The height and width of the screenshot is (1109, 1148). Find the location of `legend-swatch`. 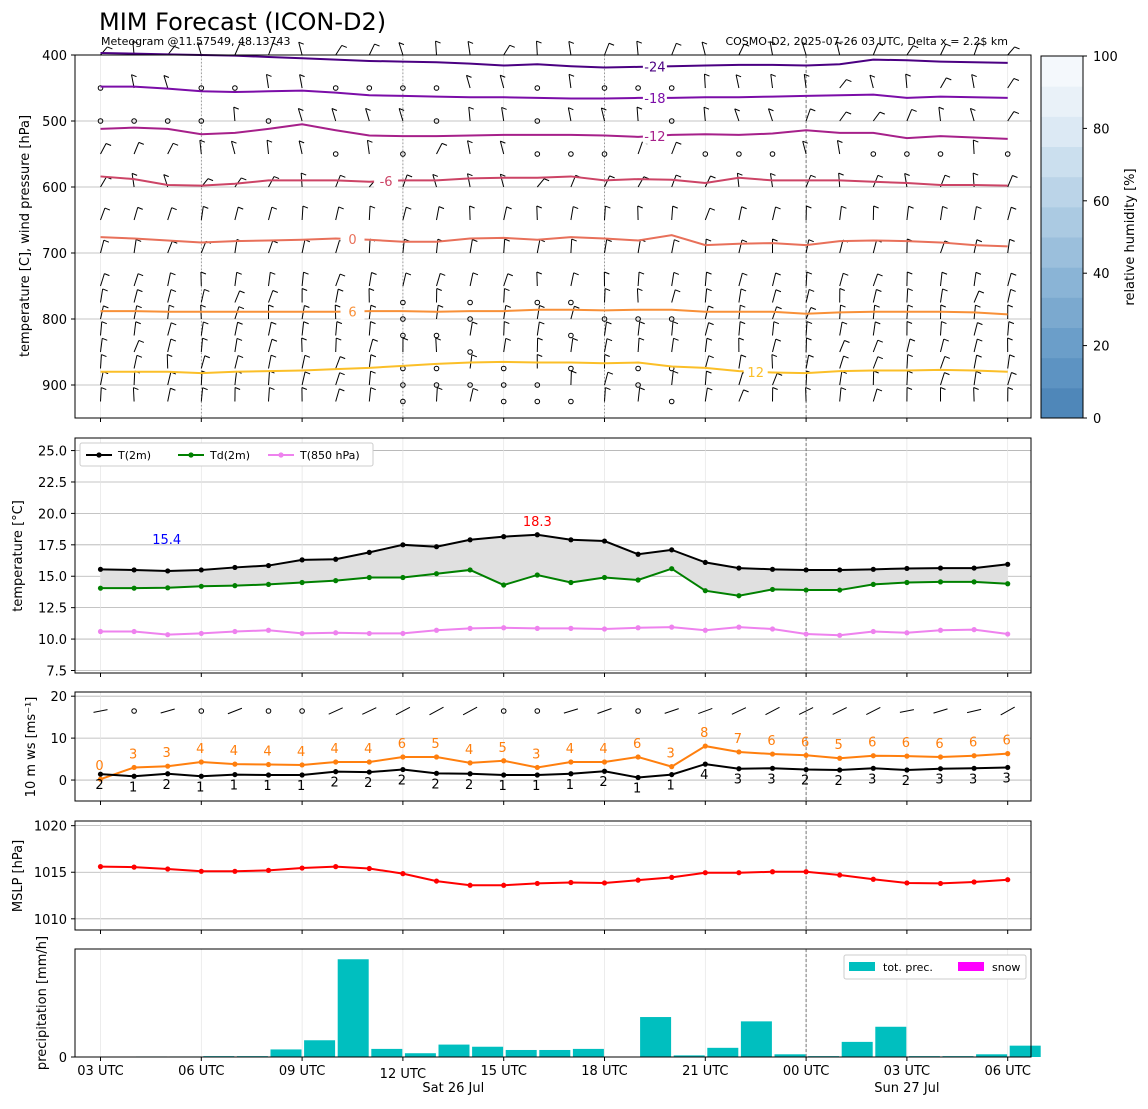

legend-swatch is located at coordinates (862, 966).